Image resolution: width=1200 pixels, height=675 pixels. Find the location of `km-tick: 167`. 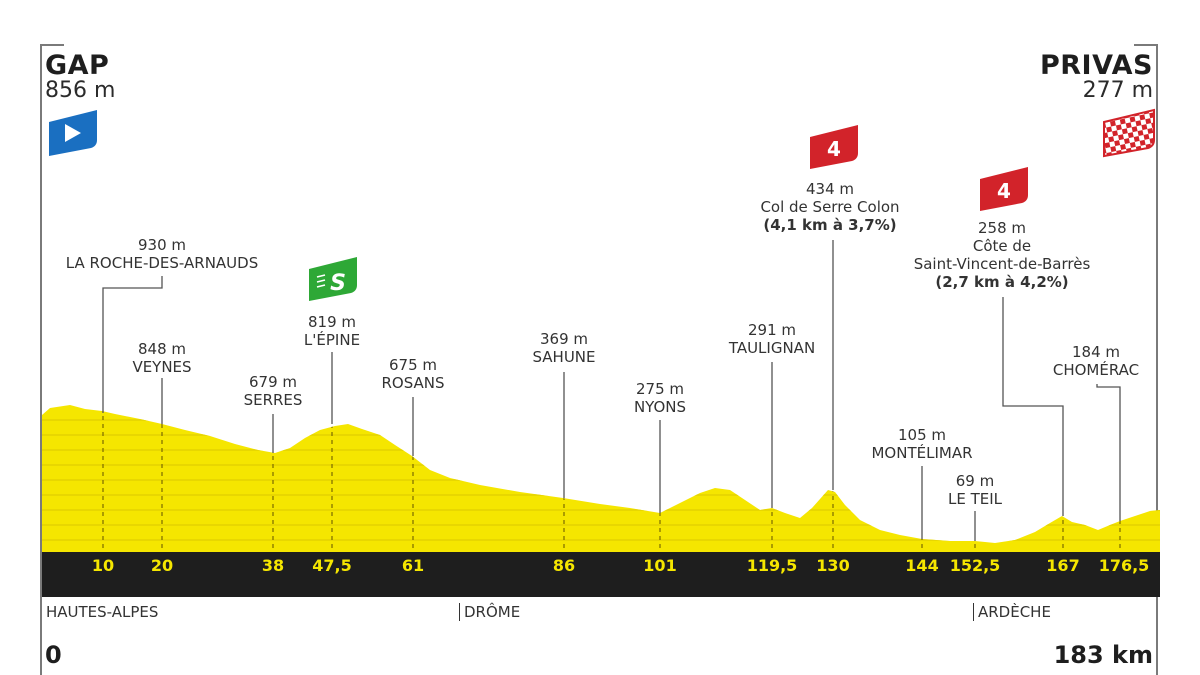

km-tick: 167 is located at coordinates (1063, 565).